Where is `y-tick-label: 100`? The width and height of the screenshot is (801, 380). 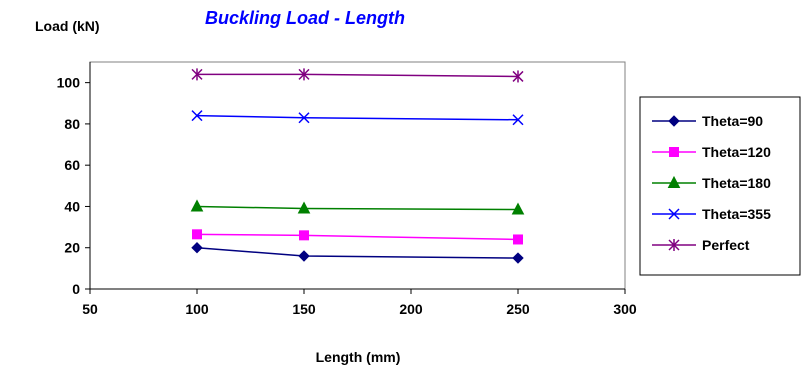
y-tick-label: 100 is located at coordinates (69, 83).